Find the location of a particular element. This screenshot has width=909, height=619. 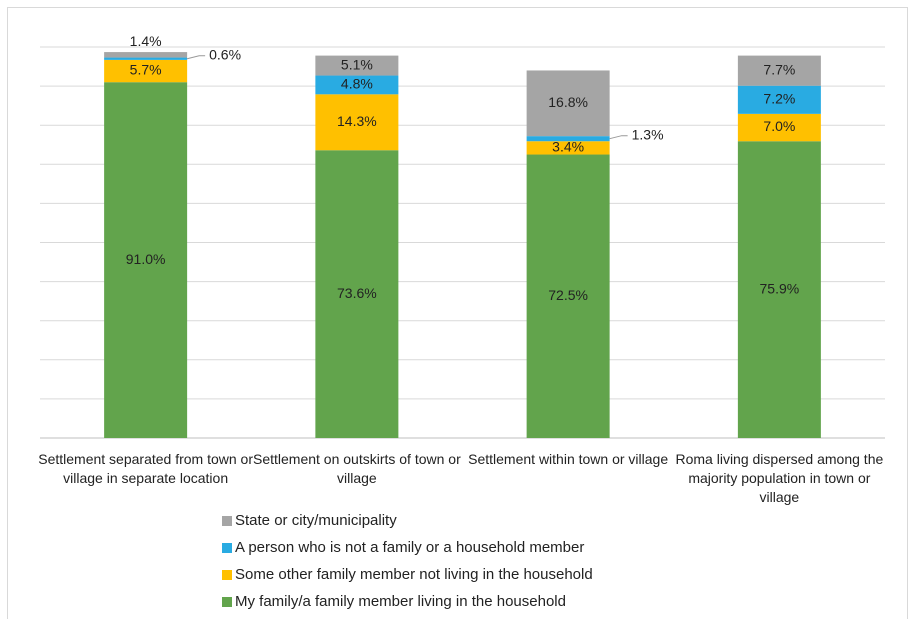

x-tick-label: Settlement within town or village is located at coordinates (568, 459).